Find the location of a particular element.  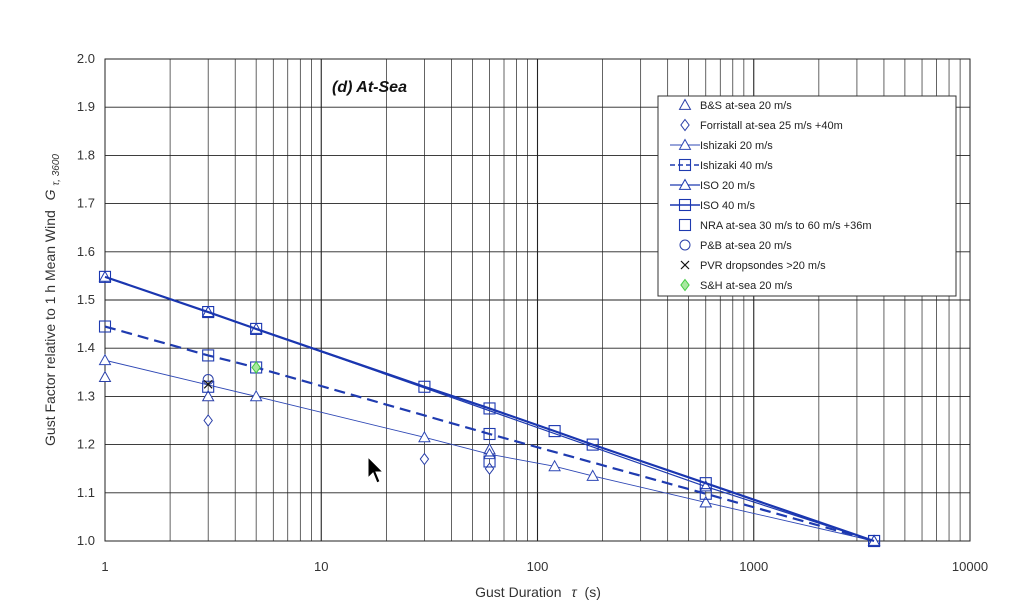

y-tick-label: 1.3 is located at coordinates (86, 395).